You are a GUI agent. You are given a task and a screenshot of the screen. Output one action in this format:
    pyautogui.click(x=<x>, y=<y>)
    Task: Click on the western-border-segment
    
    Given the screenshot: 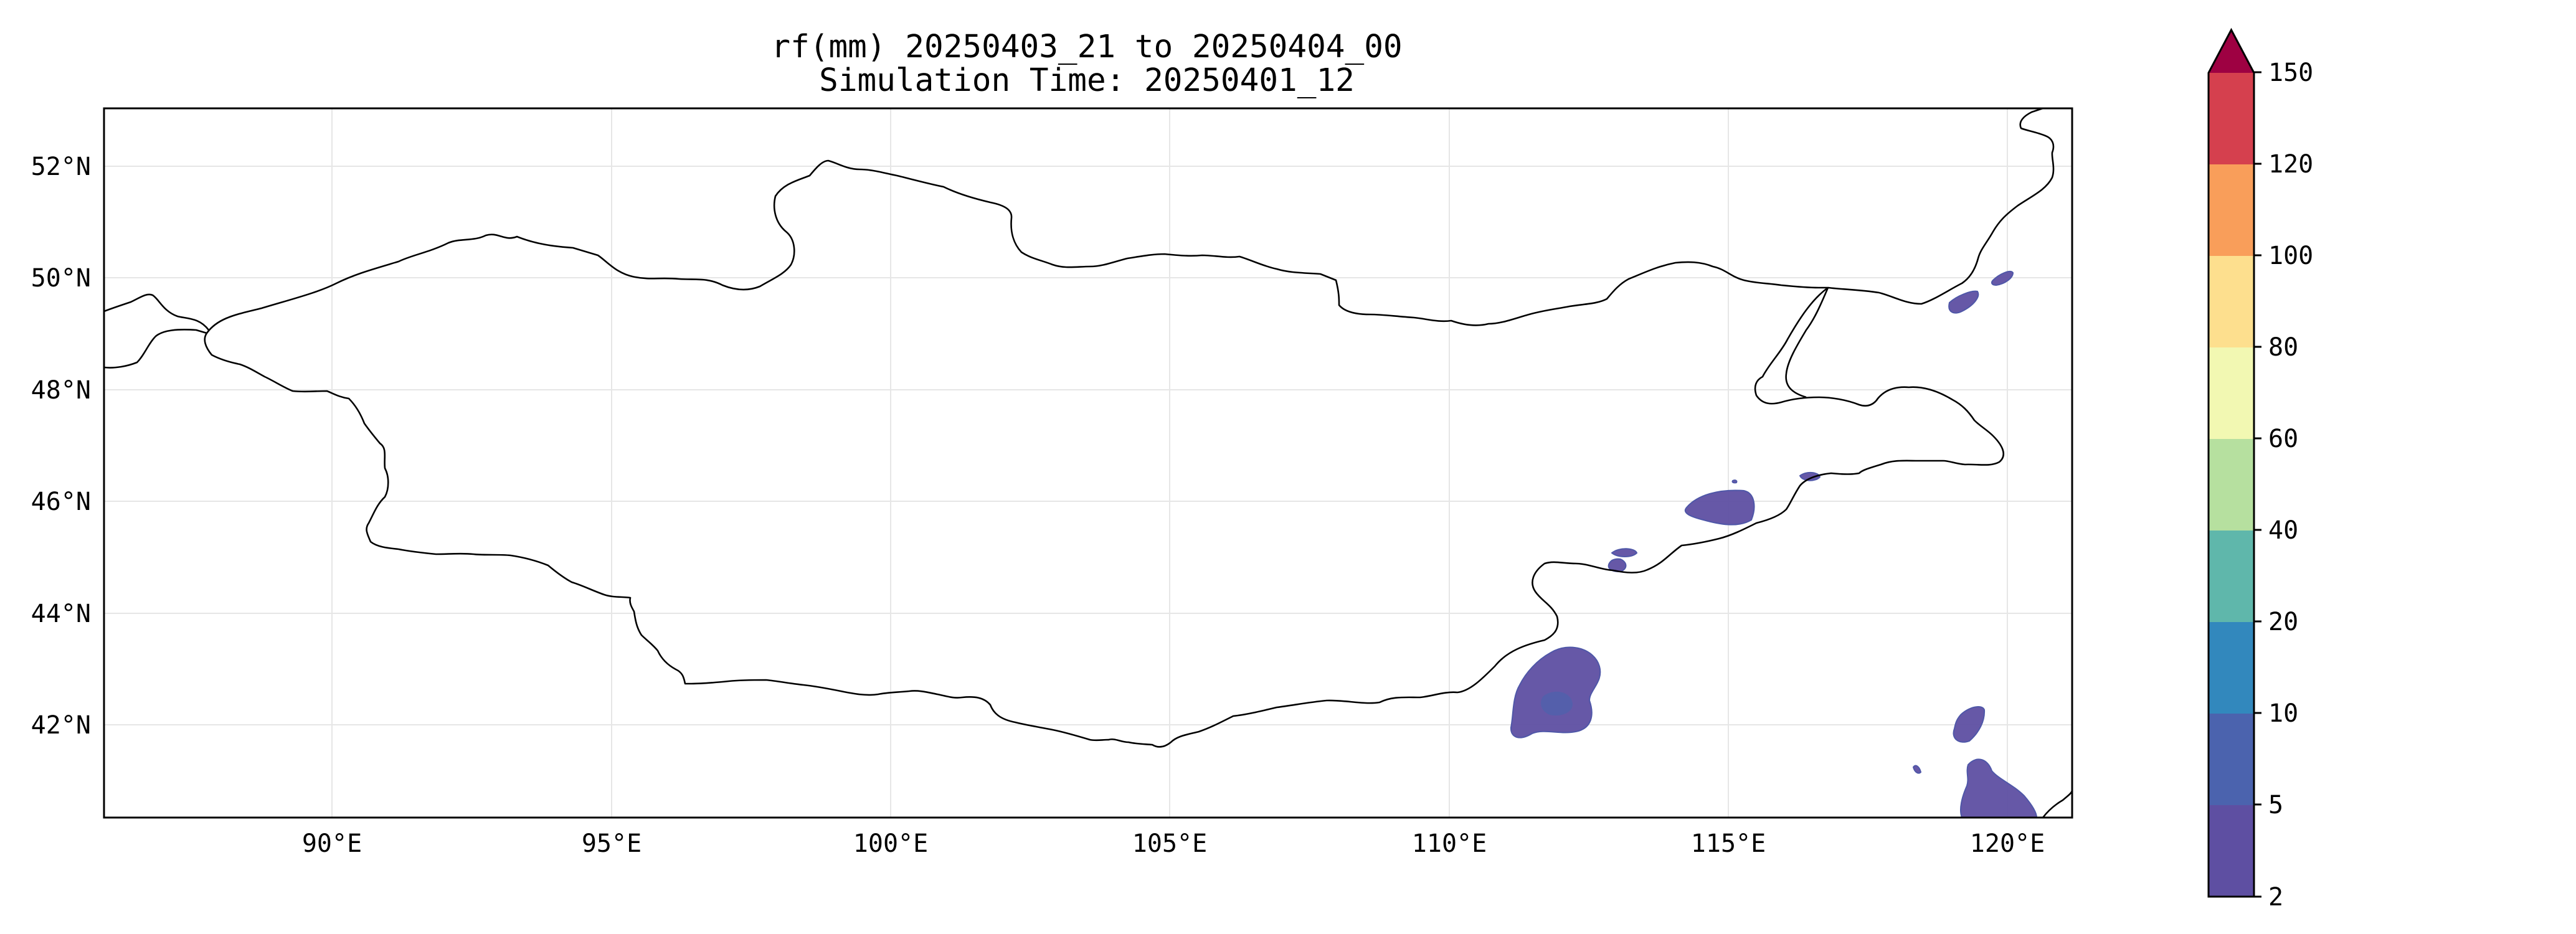 What is the action you would take?
    pyautogui.click(x=156, y=312)
    